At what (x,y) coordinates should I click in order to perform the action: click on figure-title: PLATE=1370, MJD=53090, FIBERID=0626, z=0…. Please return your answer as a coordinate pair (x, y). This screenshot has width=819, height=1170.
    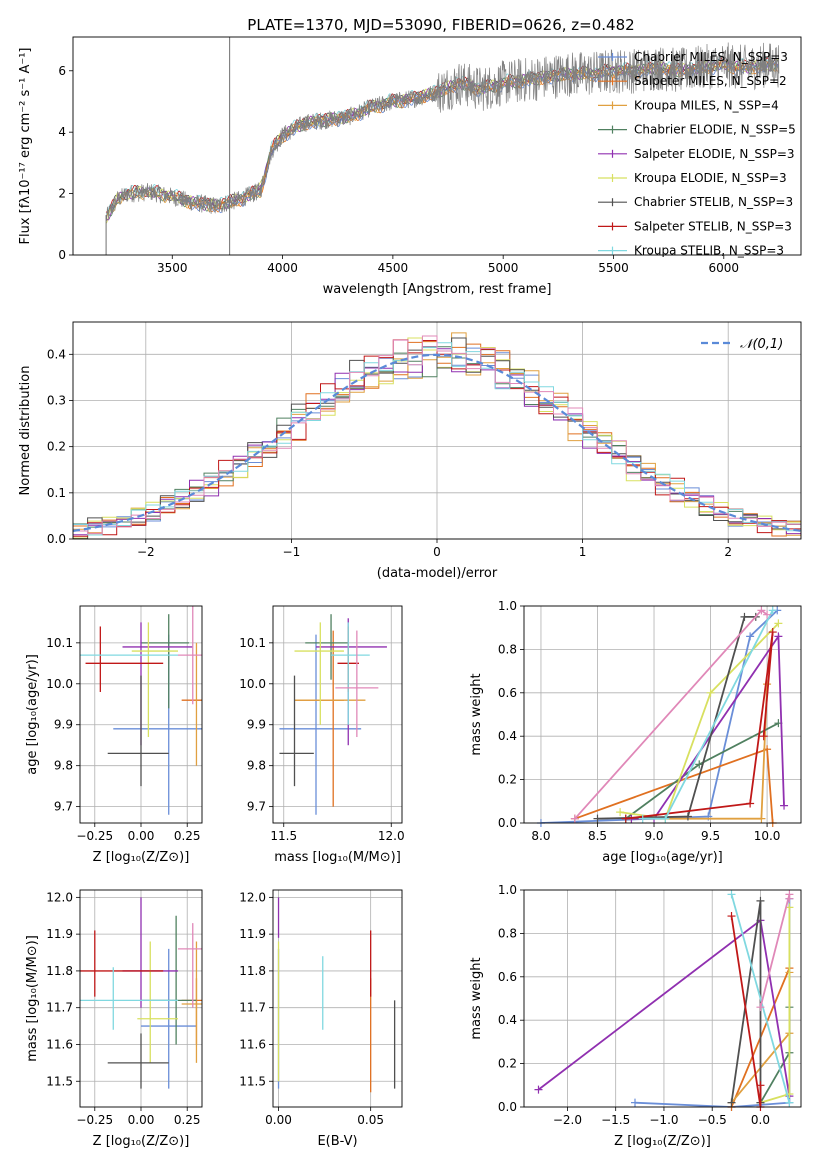
    Looking at the image, I should click on (440, 25).